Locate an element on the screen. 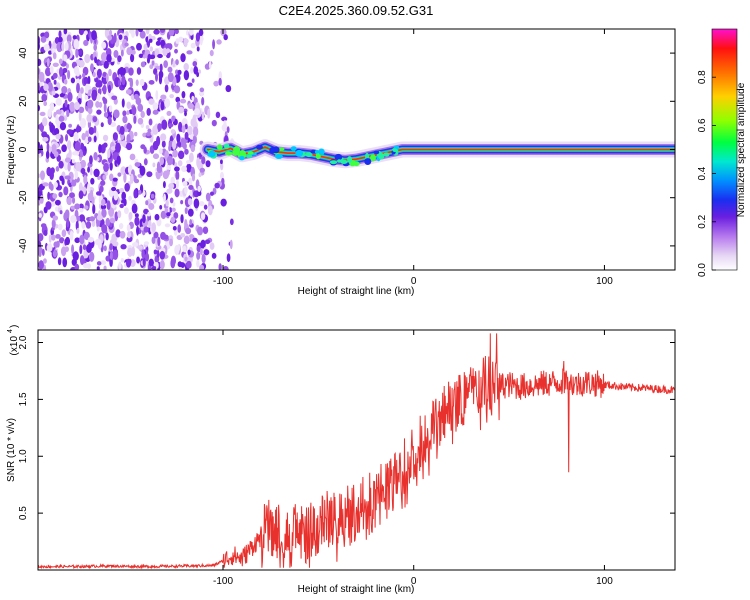  colorbar-ticks: 0.0 0.2 0.4 0.6 0.8 is located at coordinates (706, 173).